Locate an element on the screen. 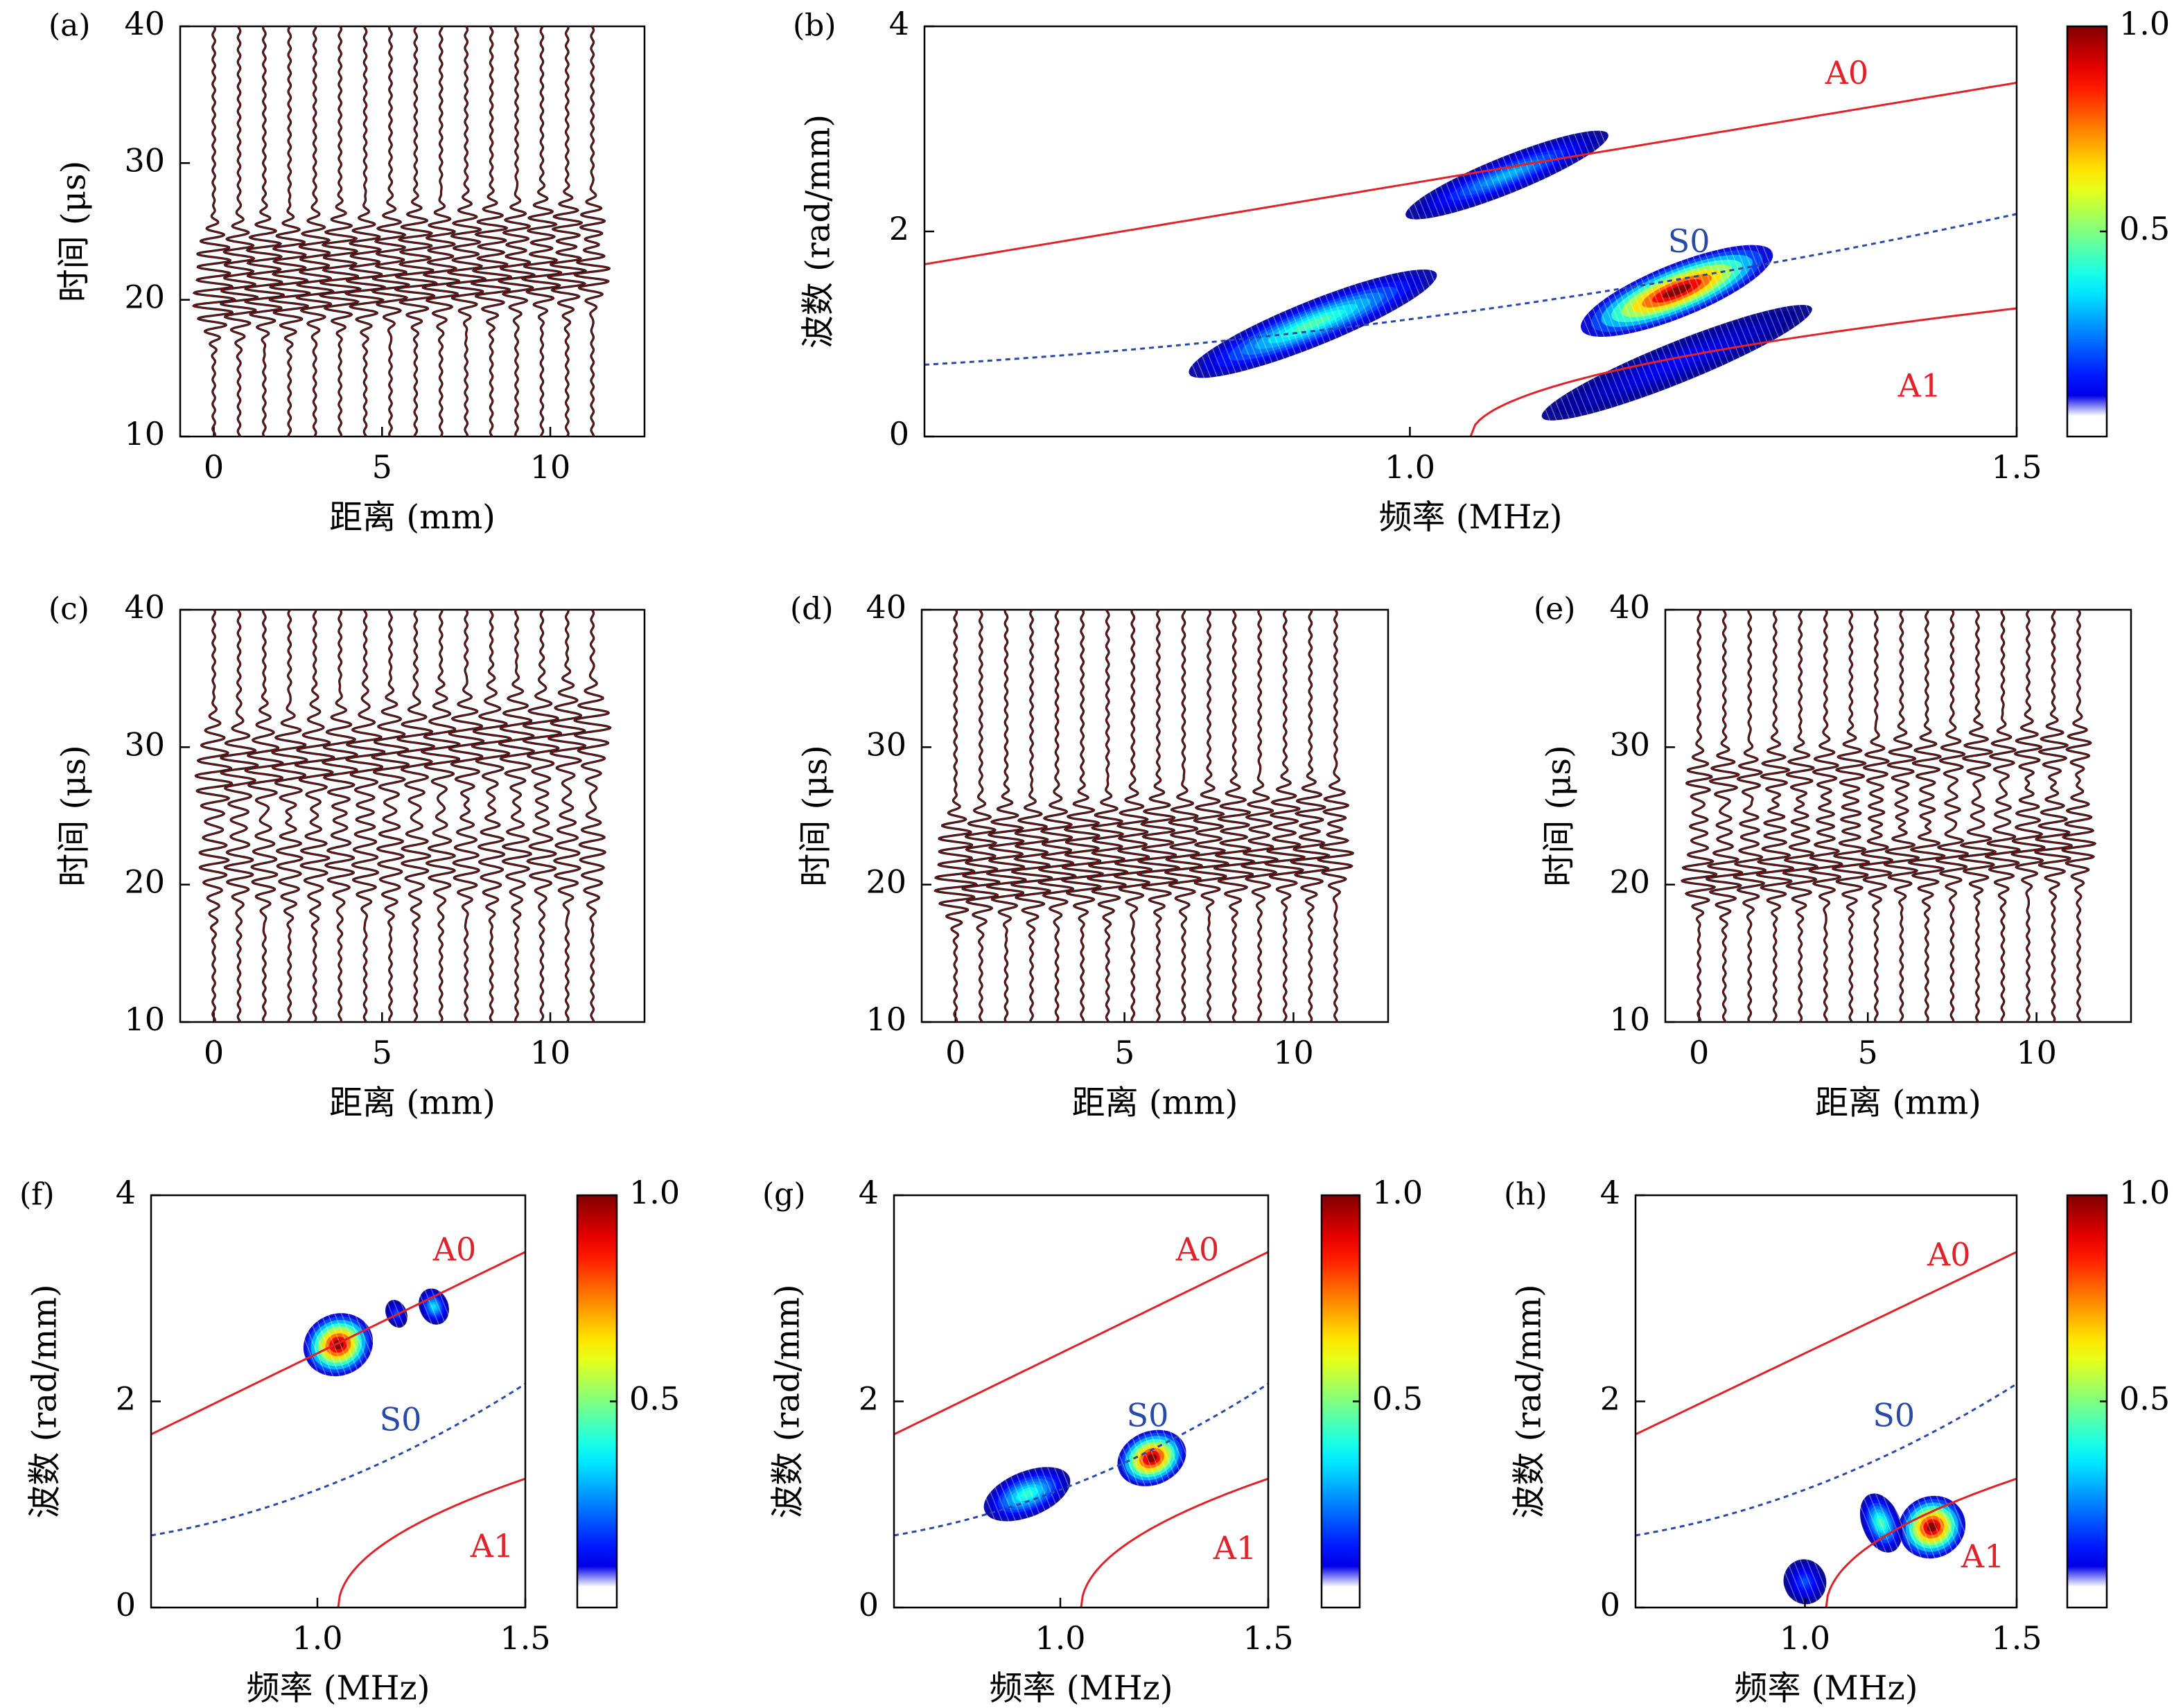  y-axis-label: 时间 (μs) is located at coordinates (815, 816).